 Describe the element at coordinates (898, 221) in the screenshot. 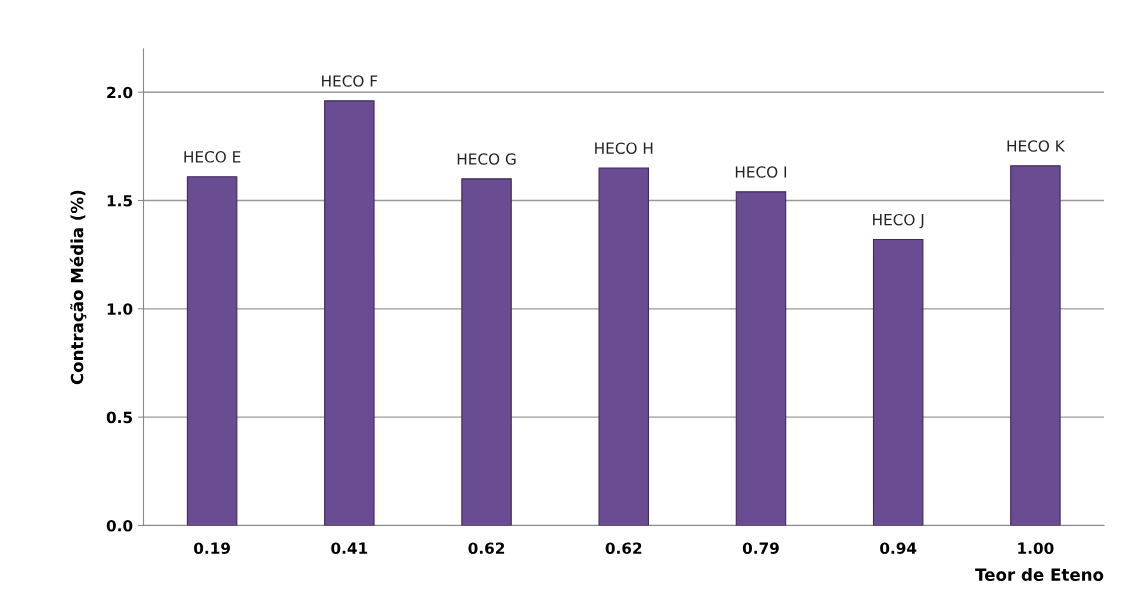

I see `data-label: HECO J` at that location.